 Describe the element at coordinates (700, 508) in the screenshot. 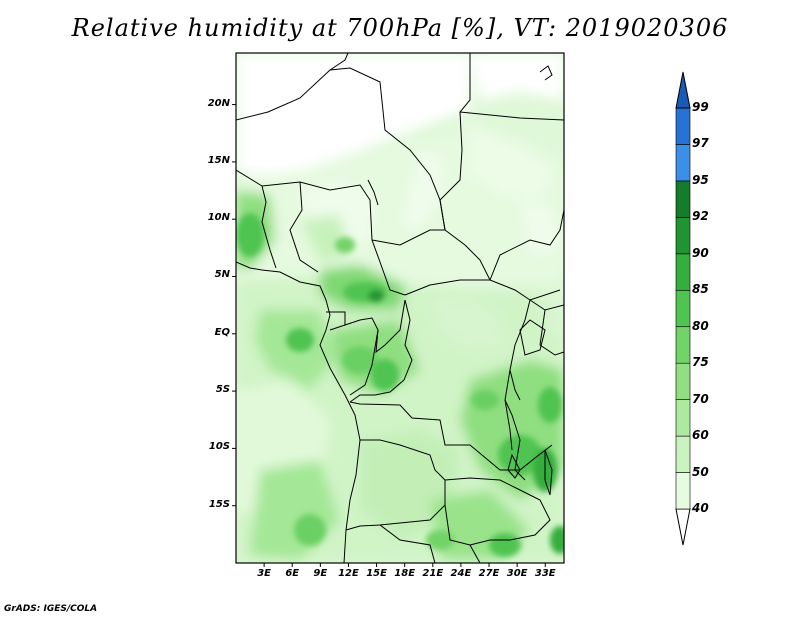

I see `colorbar-level-label: 40` at that location.